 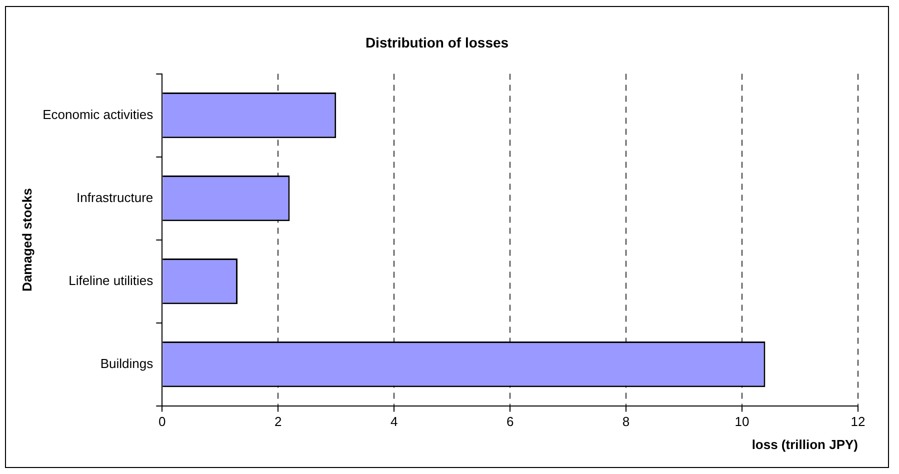 What do you see at coordinates (278, 422) in the screenshot?
I see `x-tick-label: 2` at bounding box center [278, 422].